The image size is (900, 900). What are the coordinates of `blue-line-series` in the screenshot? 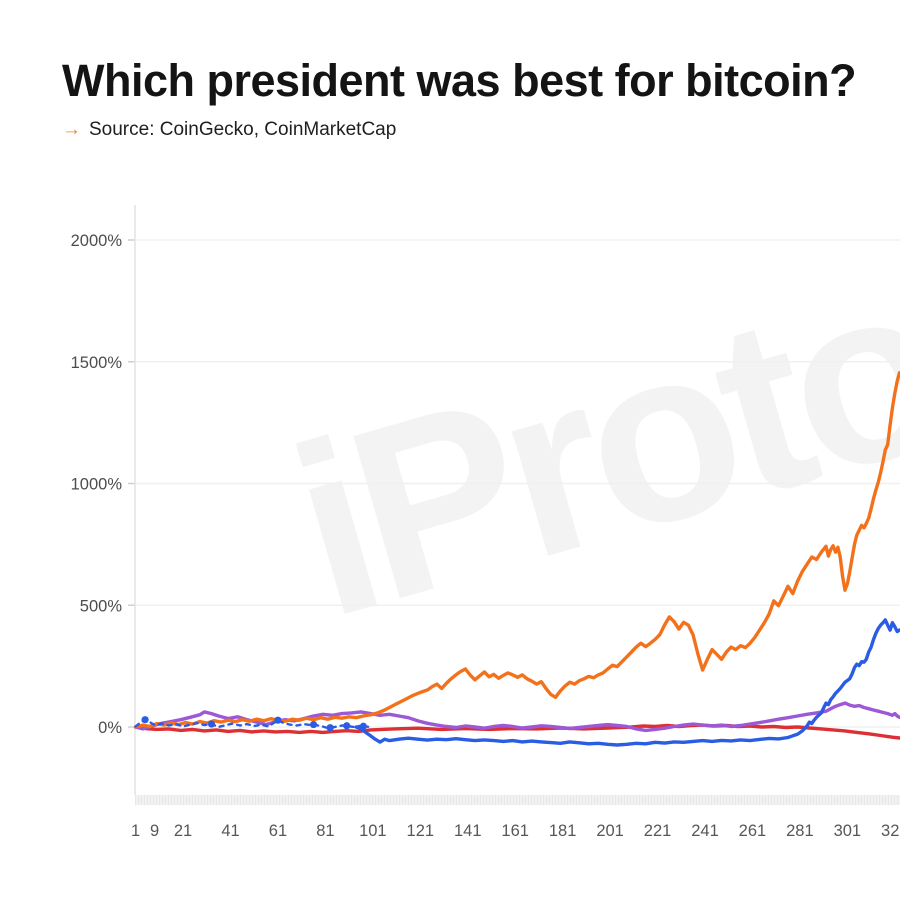 It's located at (627, 682).